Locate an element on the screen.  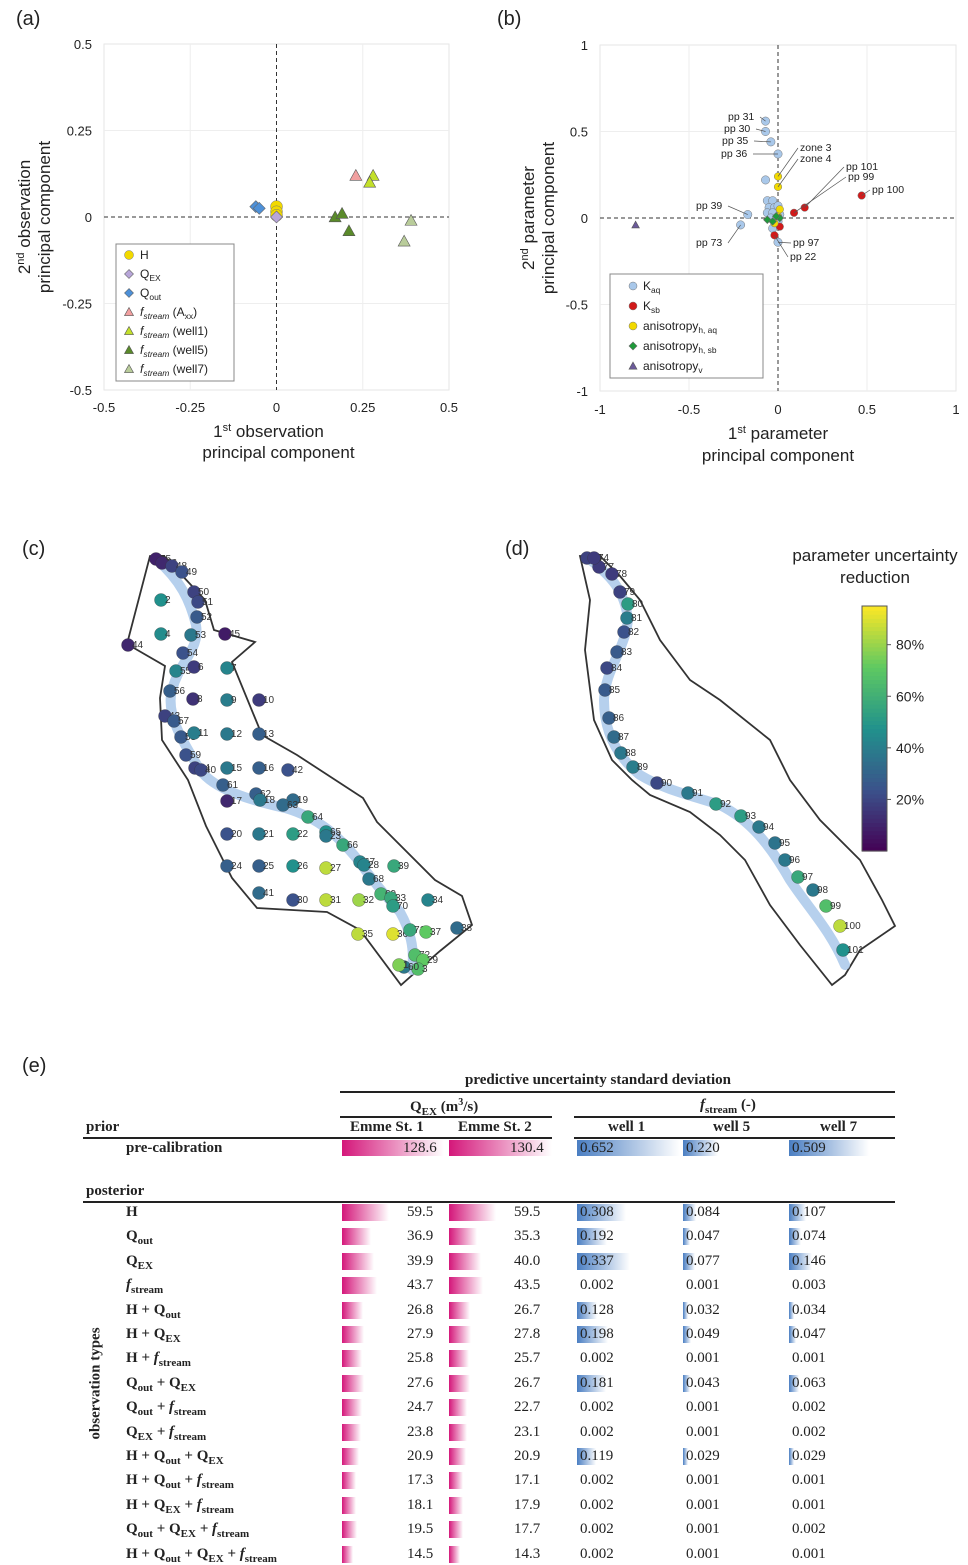
prior-value: 0.220 is located at coordinates (703, 1148).